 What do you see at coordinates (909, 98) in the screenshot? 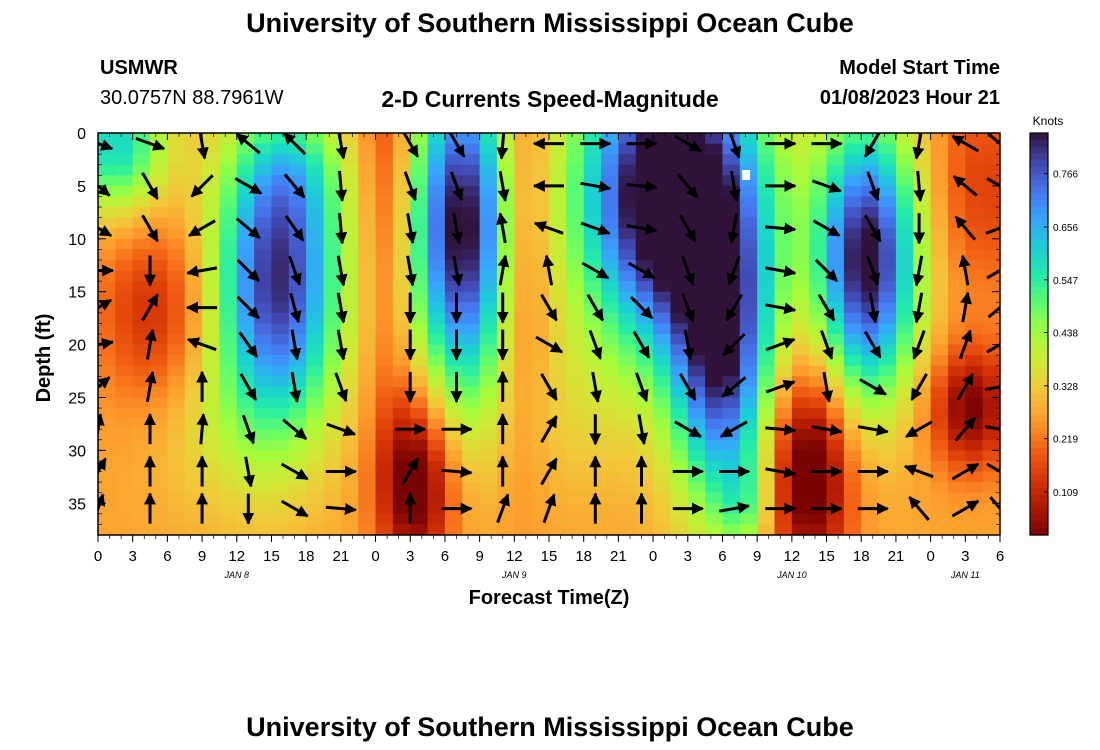
I see `model-start-value: 01/08/2023 Hour 21` at bounding box center [909, 98].